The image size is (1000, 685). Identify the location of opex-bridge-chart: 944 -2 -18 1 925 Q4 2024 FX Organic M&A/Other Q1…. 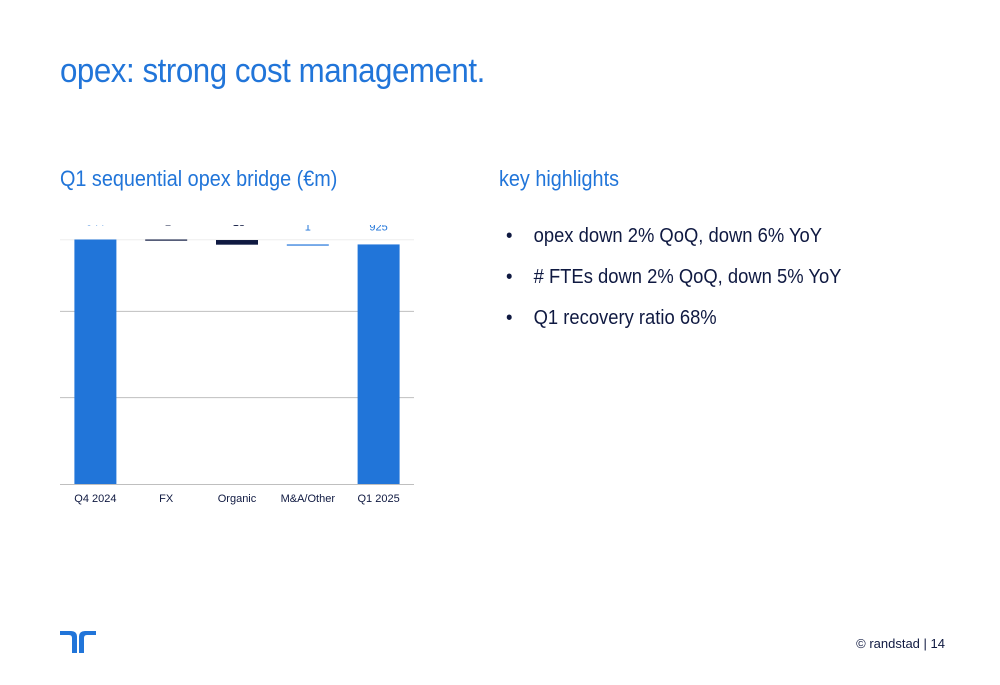
(237, 365).